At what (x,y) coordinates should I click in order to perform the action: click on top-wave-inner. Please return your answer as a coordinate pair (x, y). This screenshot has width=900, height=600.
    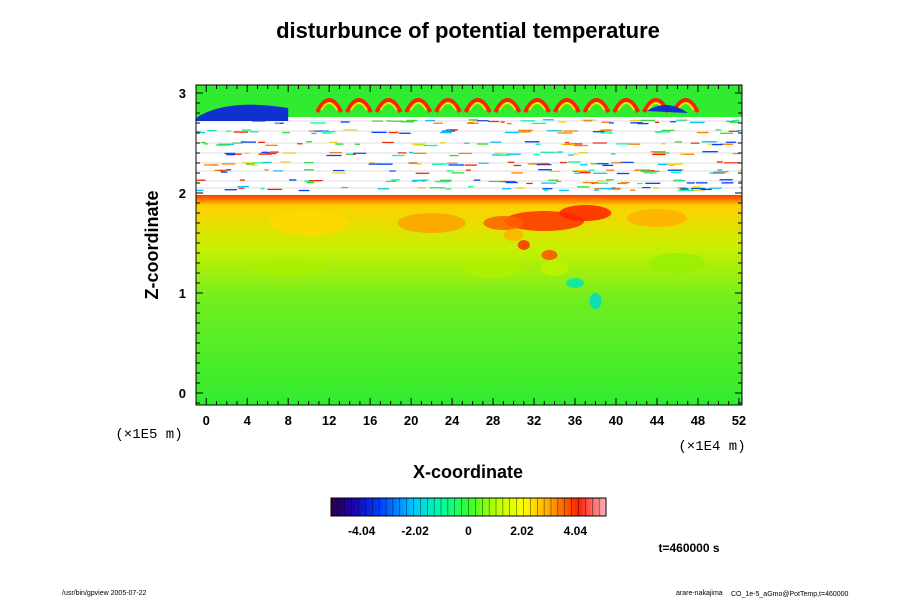
    Looking at the image, I should click on (448, 106).